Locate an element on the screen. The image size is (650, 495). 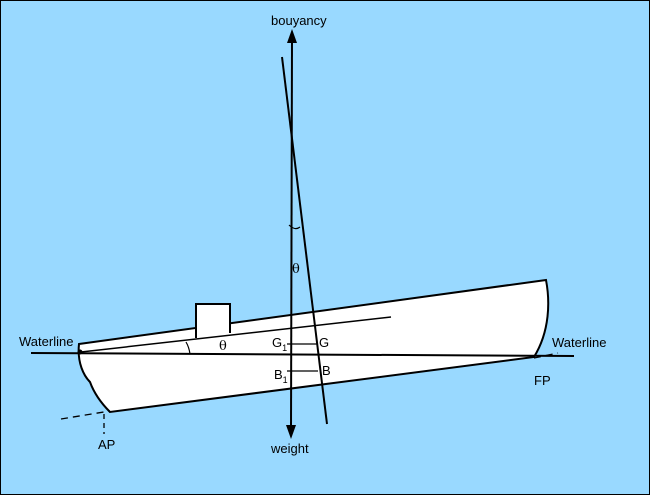
keel-extension-aft is located at coordinates (85, 415).